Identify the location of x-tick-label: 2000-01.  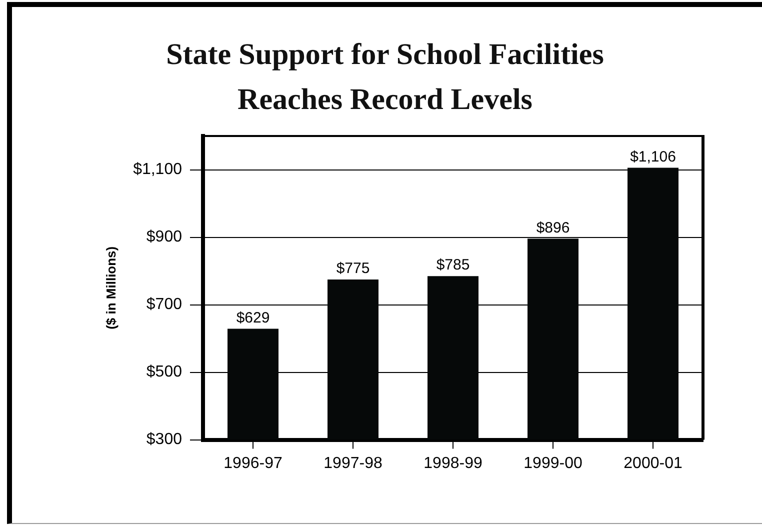
(653, 463).